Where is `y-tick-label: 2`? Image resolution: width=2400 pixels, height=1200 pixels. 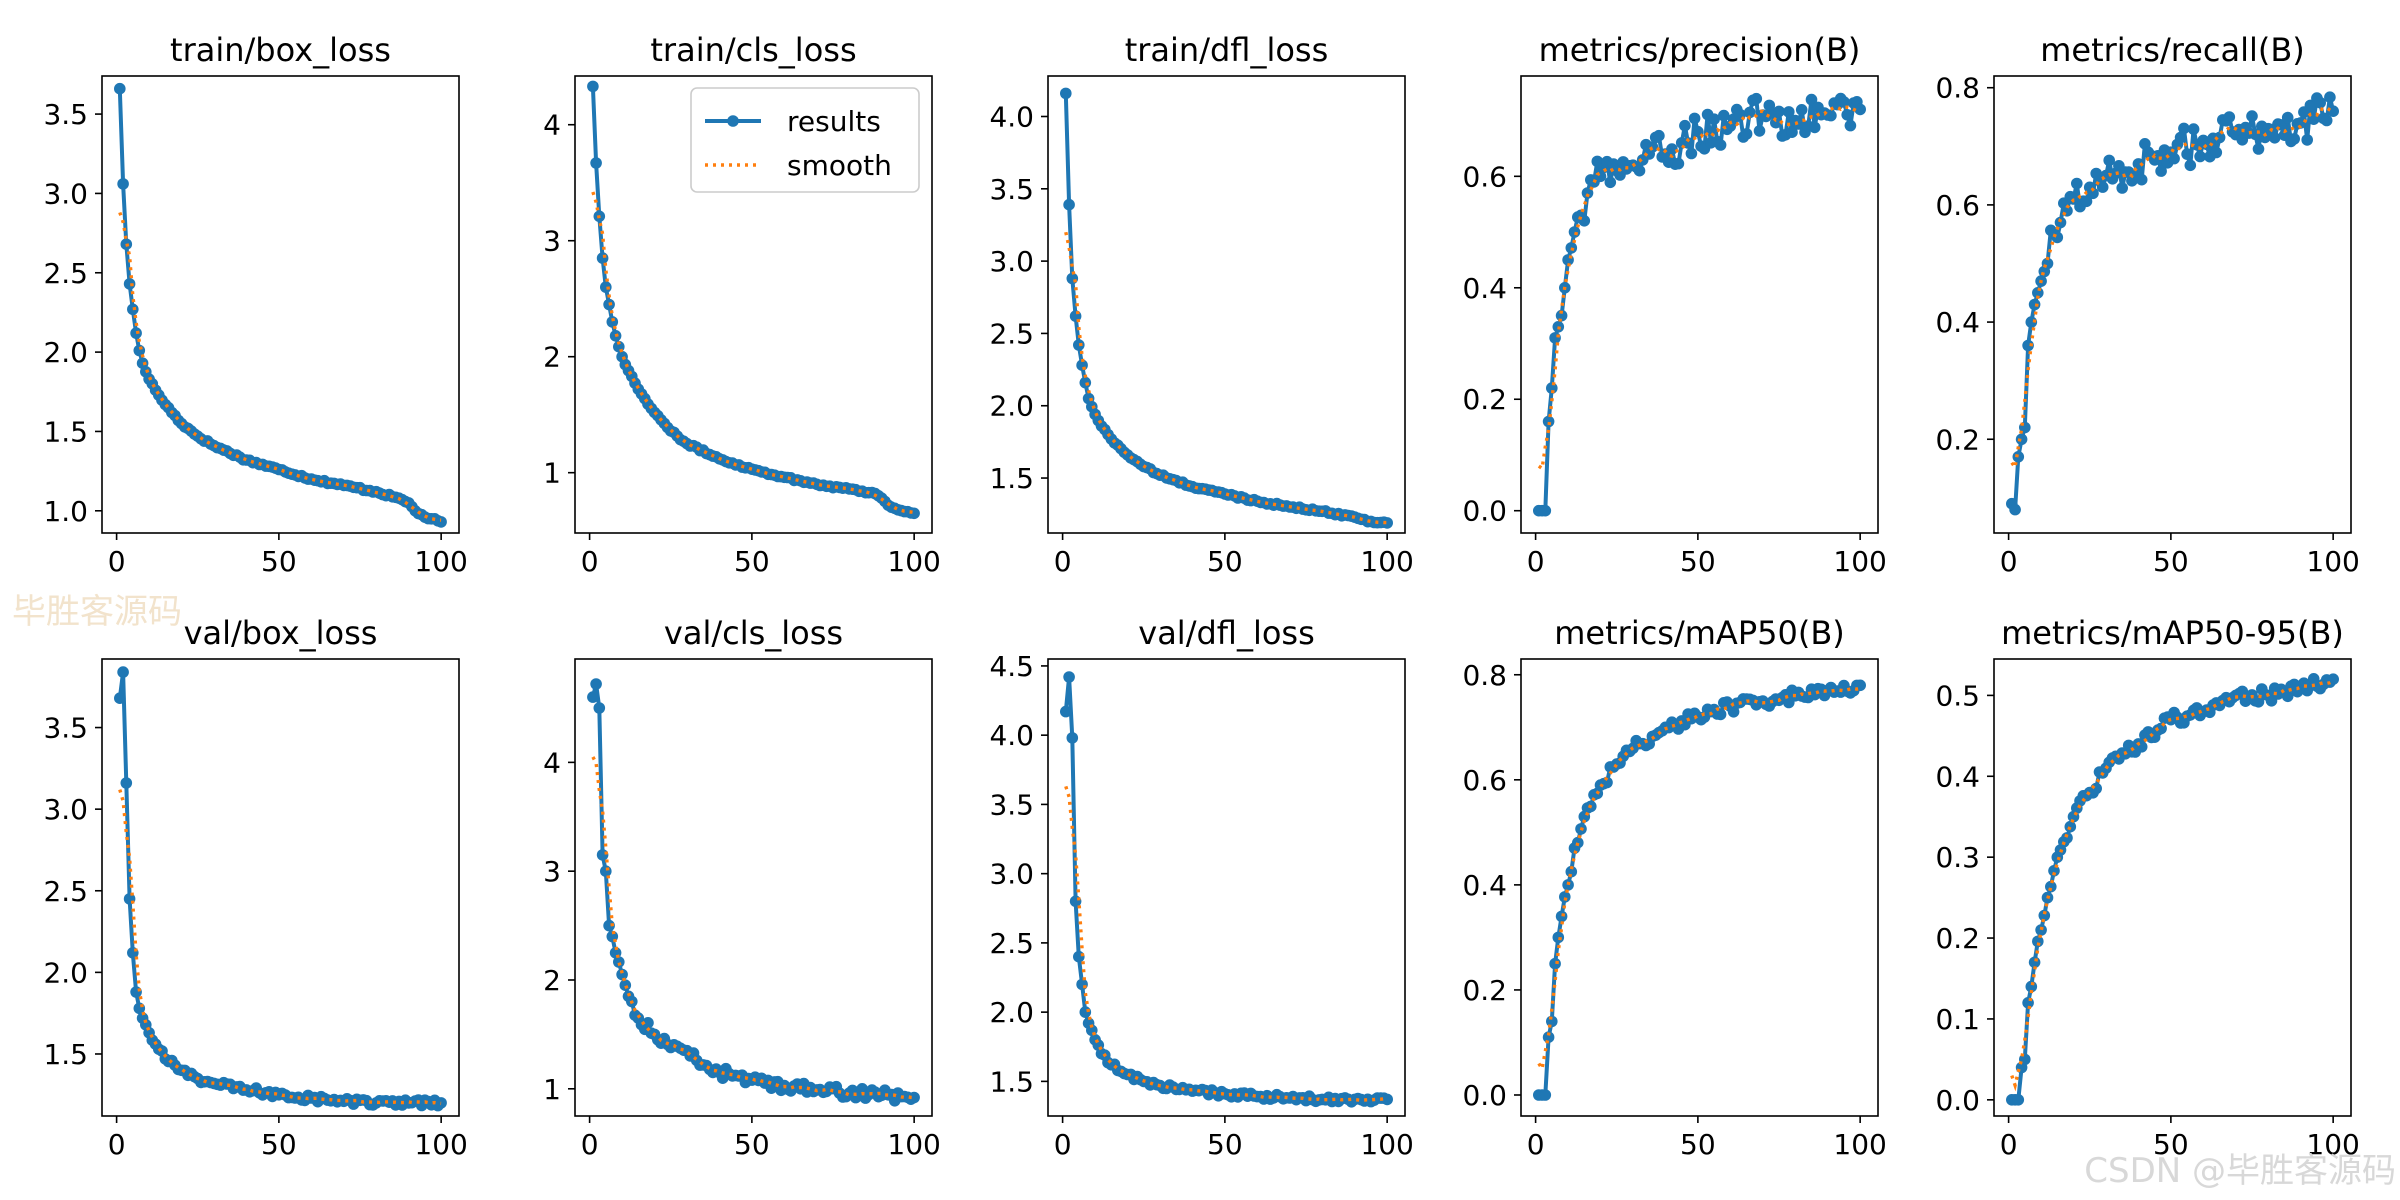
y-tick-label: 2 is located at coordinates (552, 980).